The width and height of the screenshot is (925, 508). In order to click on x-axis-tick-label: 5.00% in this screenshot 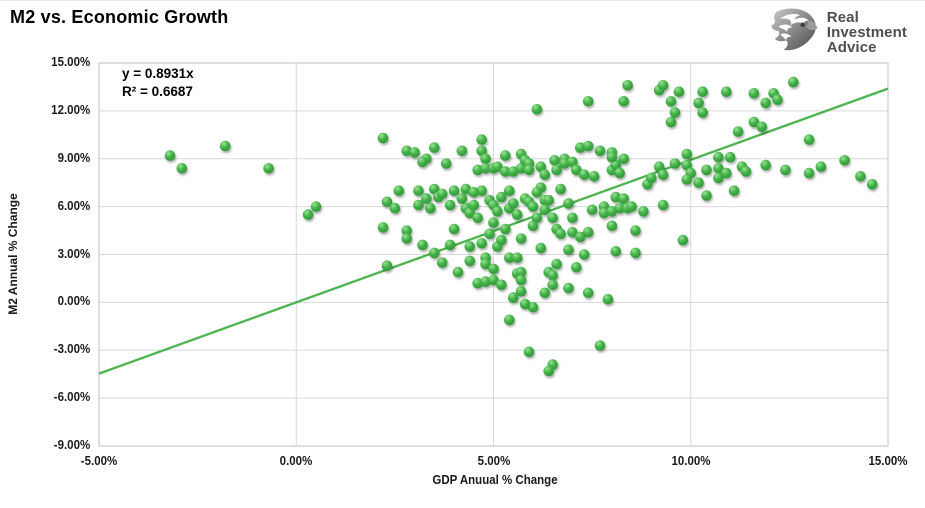, I will do `click(493, 461)`.